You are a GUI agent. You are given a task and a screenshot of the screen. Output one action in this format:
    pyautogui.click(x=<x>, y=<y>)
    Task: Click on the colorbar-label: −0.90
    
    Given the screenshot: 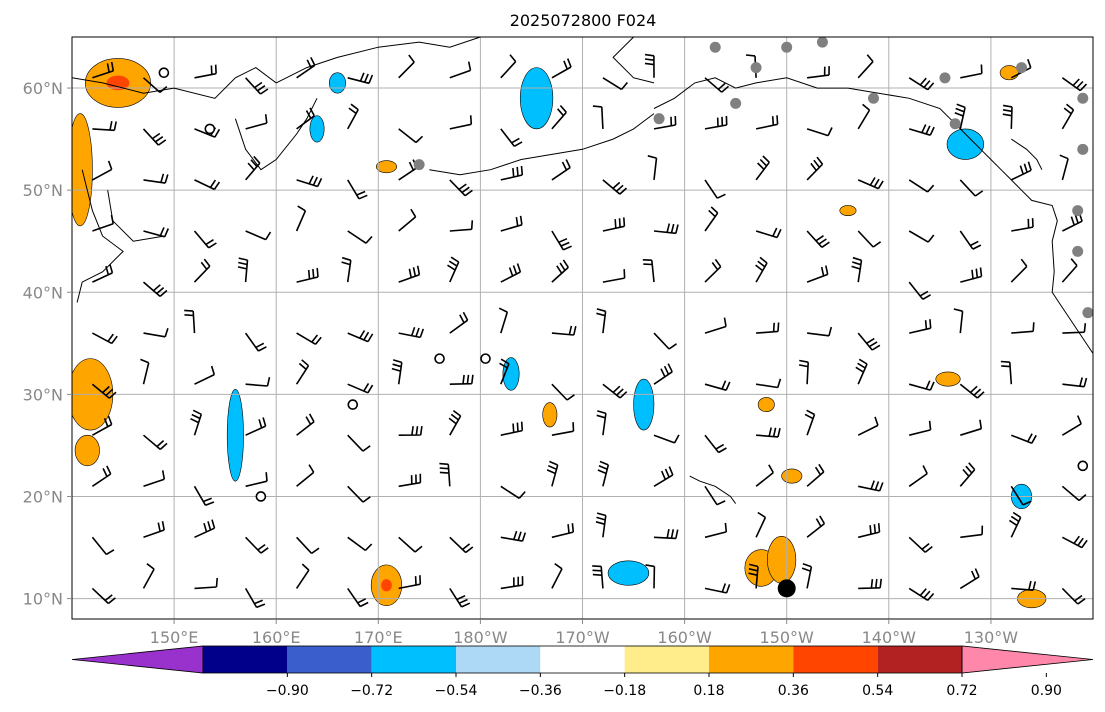 What is the action you would take?
    pyautogui.click(x=287, y=691)
    